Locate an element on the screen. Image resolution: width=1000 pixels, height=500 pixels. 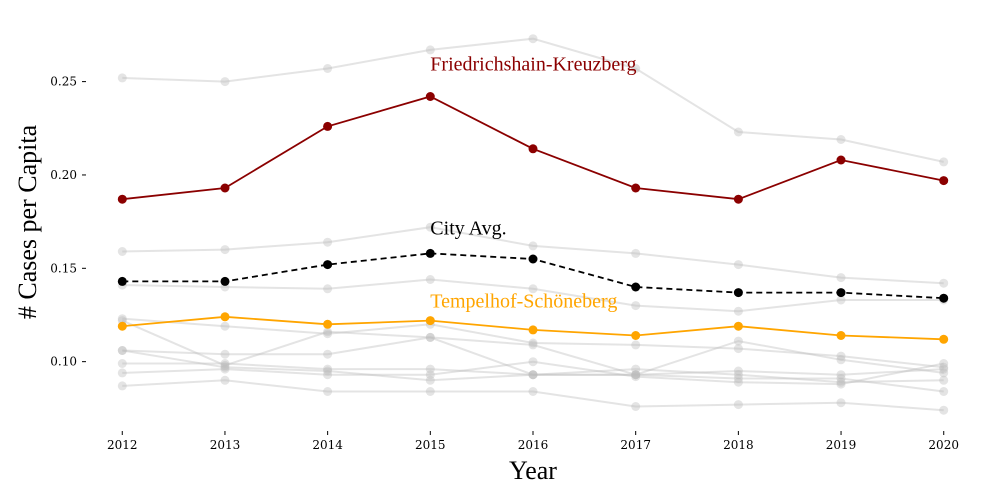
background-series-3-point-2017 is located at coordinates (636, 306).